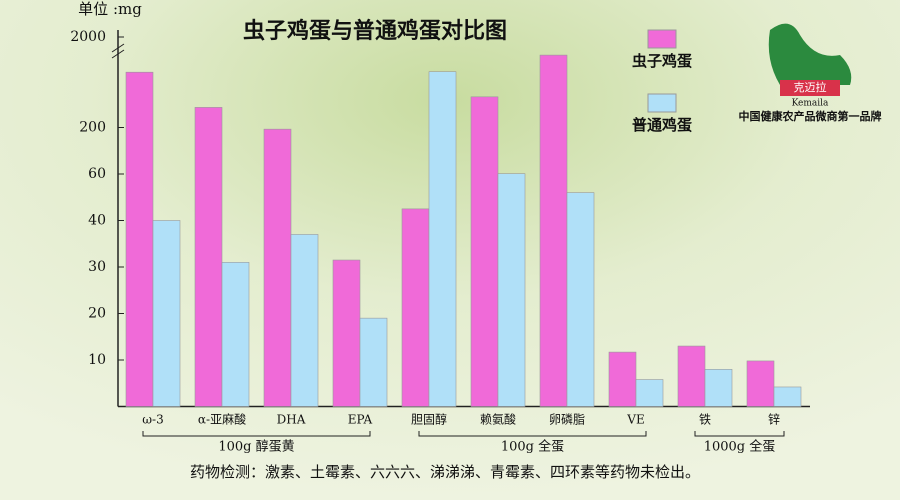 The image size is (900, 504). What do you see at coordinates (256, 447) in the screenshot?
I see `group-label: 100g 醇蛋黄` at bounding box center [256, 447].